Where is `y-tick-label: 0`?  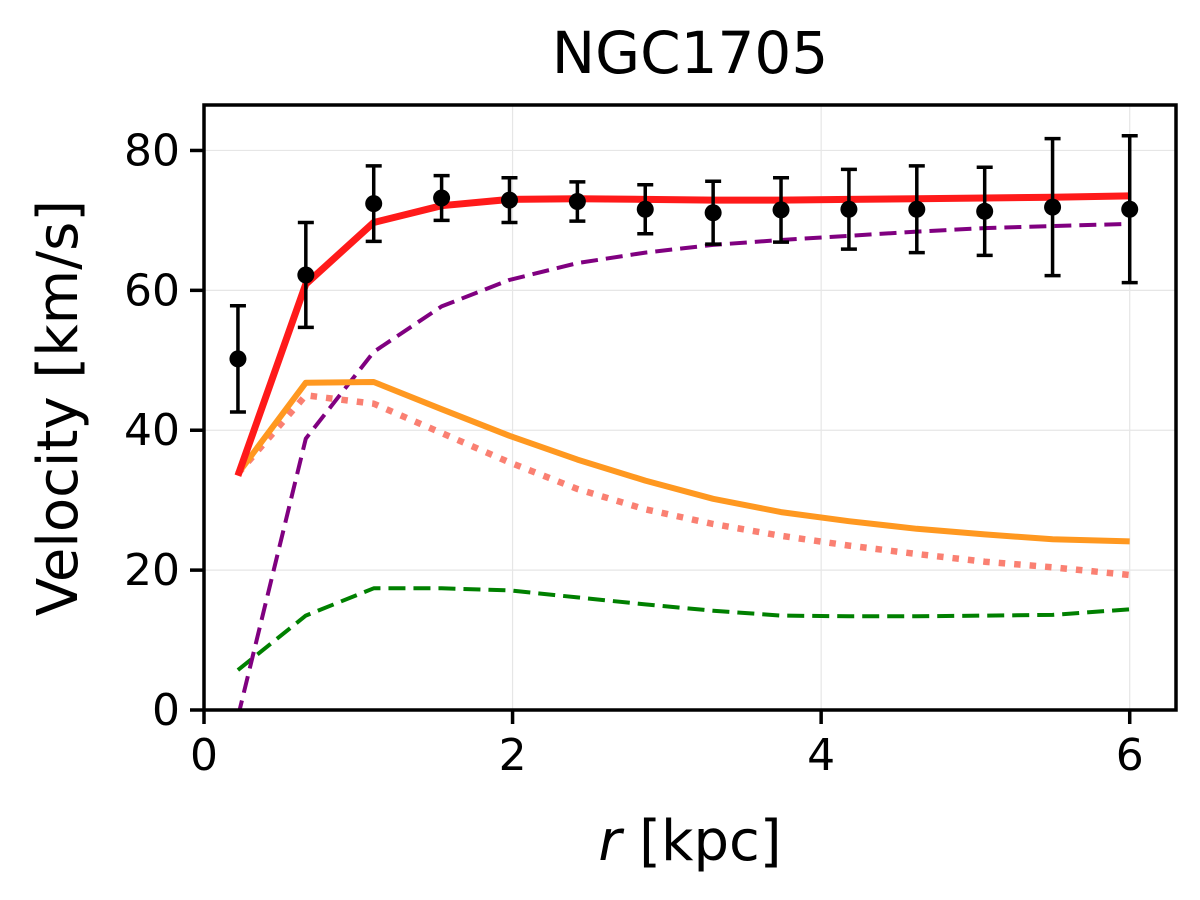
y-tick-label: 0 is located at coordinates (166, 710).